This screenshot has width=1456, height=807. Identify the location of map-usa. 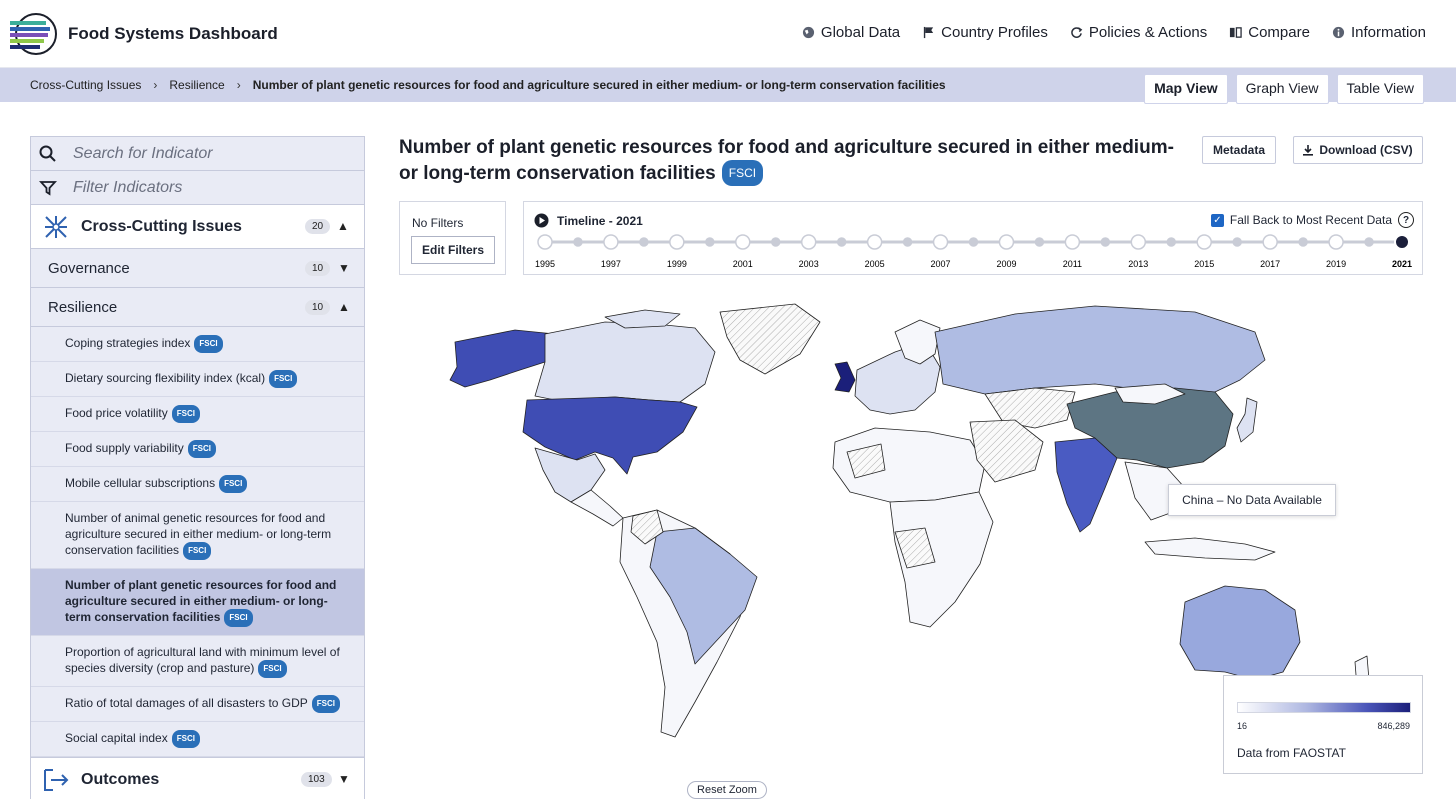
(610, 435).